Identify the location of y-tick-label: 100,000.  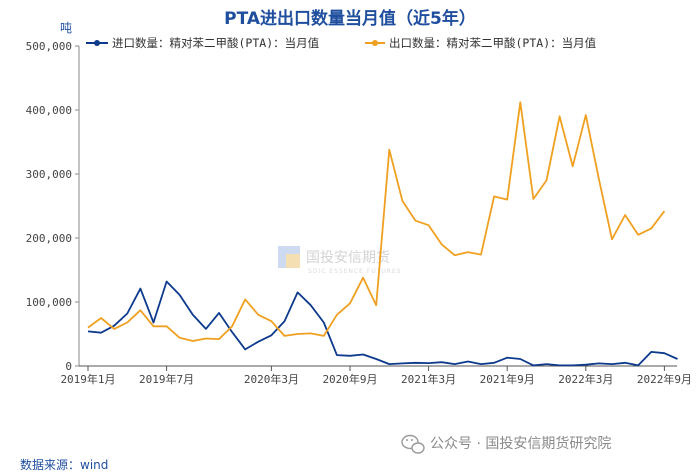
(49, 302).